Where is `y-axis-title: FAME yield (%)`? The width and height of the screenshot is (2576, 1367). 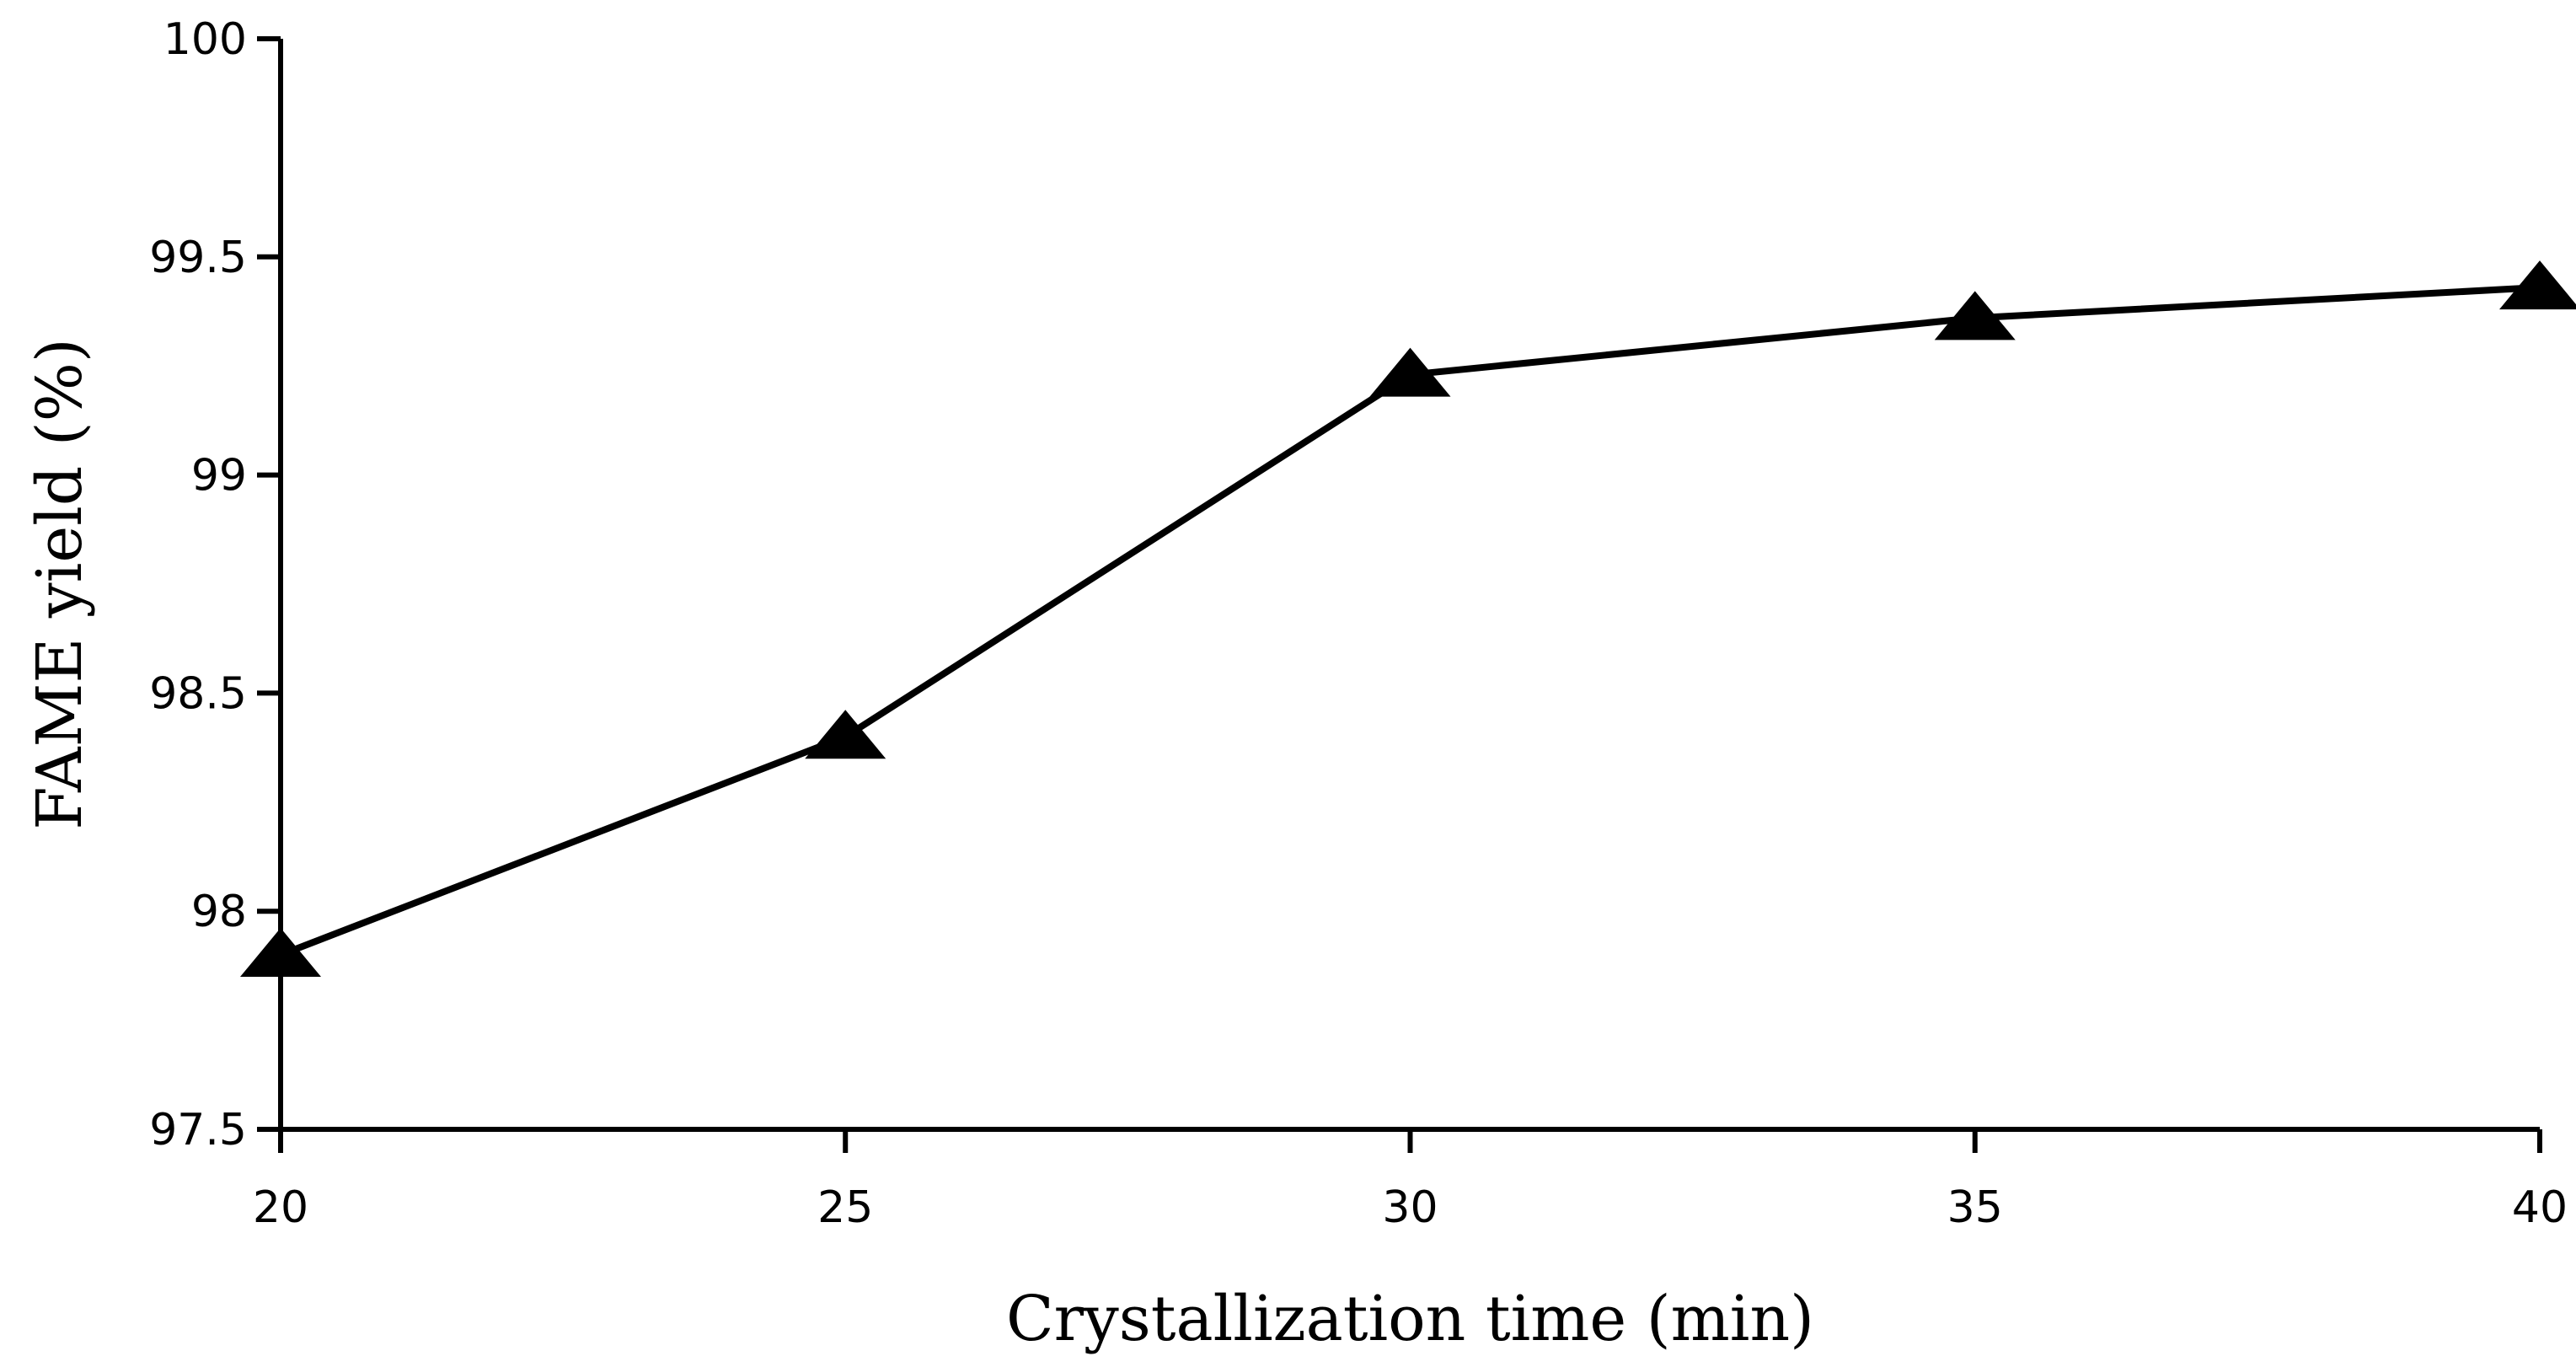 y-axis-title: FAME yield (%) is located at coordinates (60, 584).